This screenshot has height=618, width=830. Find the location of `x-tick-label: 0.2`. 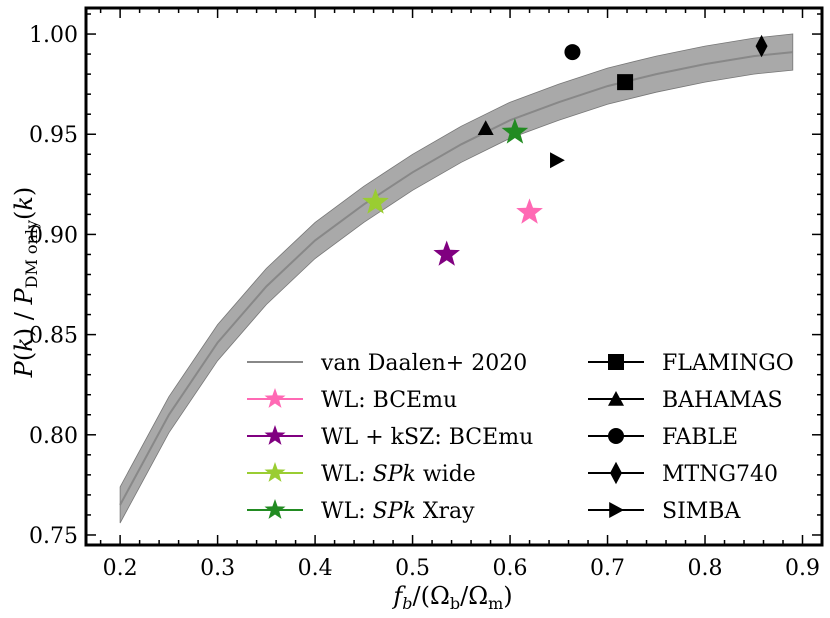

x-tick-label: 0.2 is located at coordinates (120, 568).